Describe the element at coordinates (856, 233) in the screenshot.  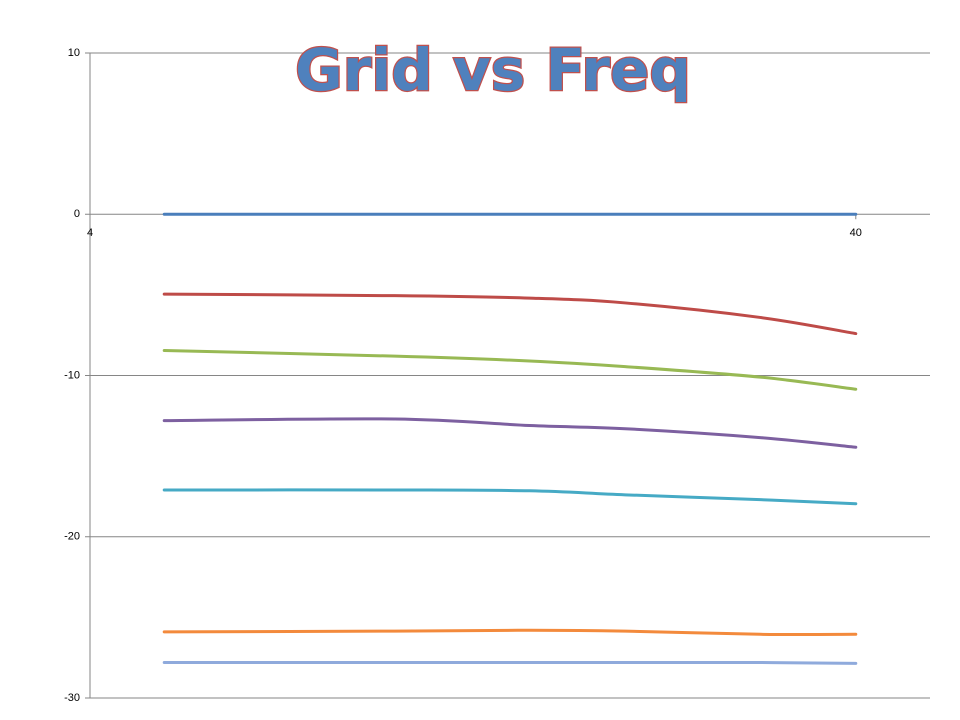
I see `x-tick-label: 40` at that location.